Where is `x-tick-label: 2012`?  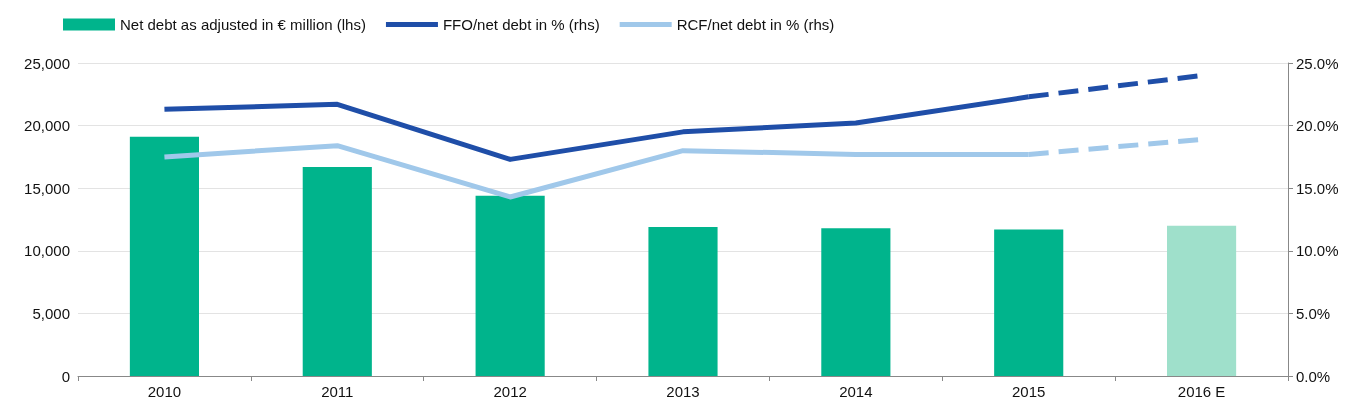 x-tick-label: 2012 is located at coordinates (510, 391).